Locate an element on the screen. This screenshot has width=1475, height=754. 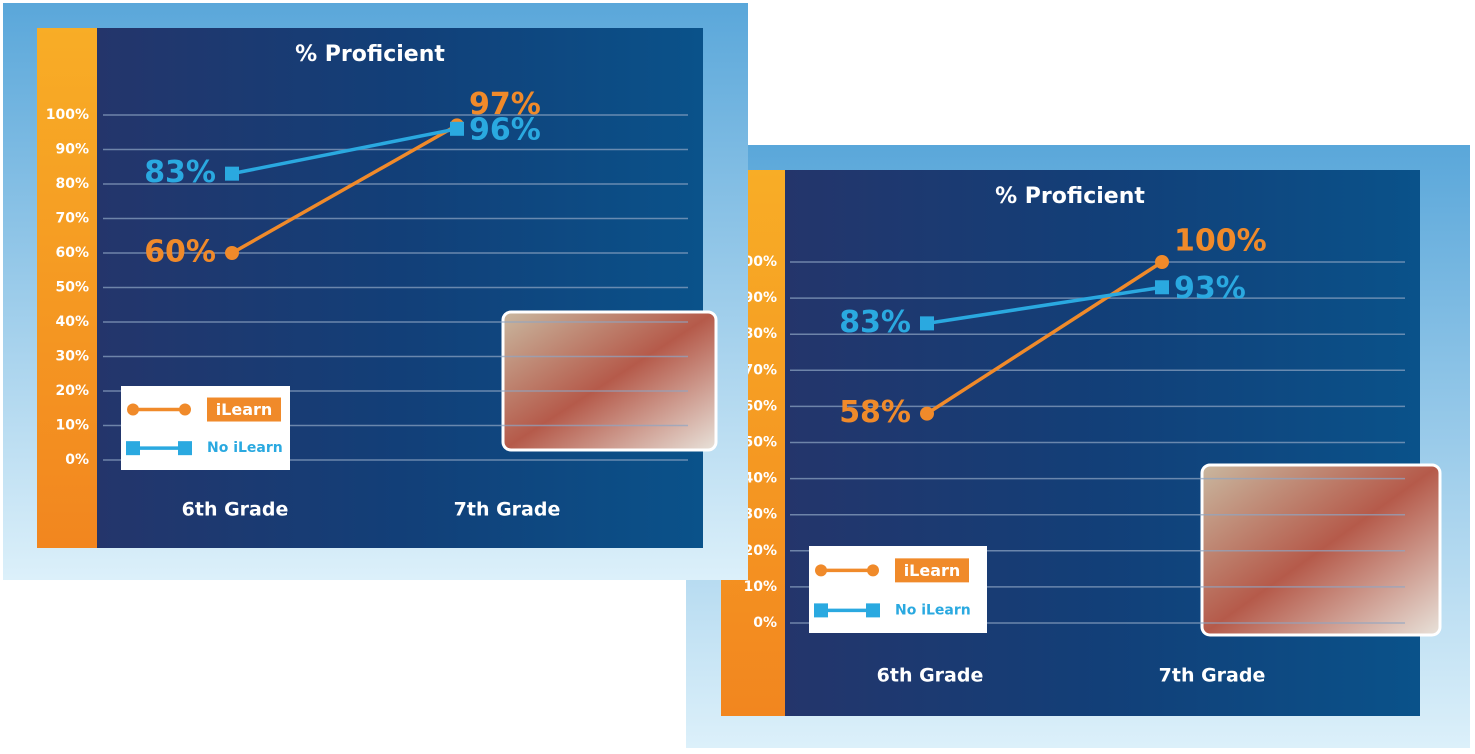
y-tick-label: 100% is located at coordinates (67, 115).